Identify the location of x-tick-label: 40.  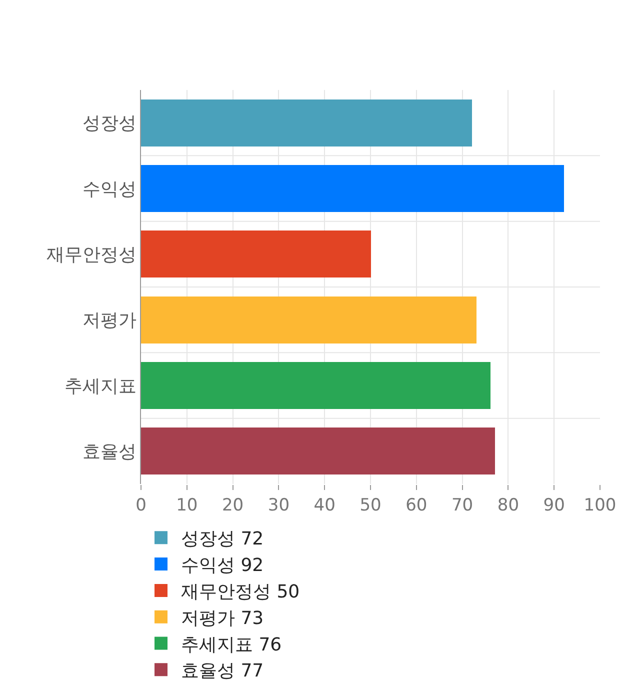
(325, 505).